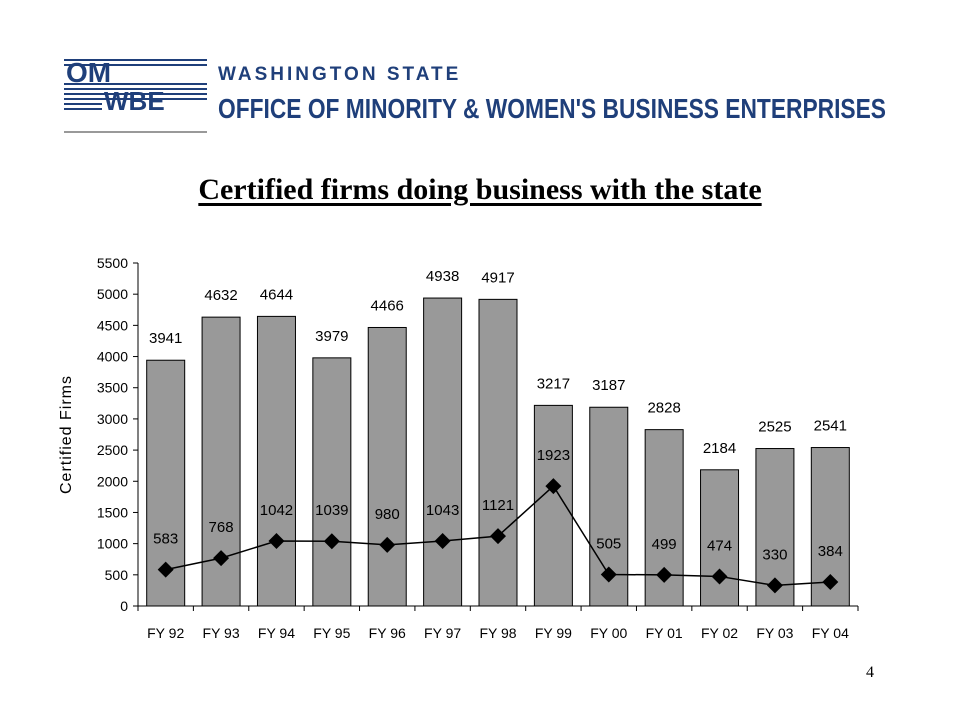 The image size is (960, 720). I want to click on line-value-label: 1121, so click(498, 505).